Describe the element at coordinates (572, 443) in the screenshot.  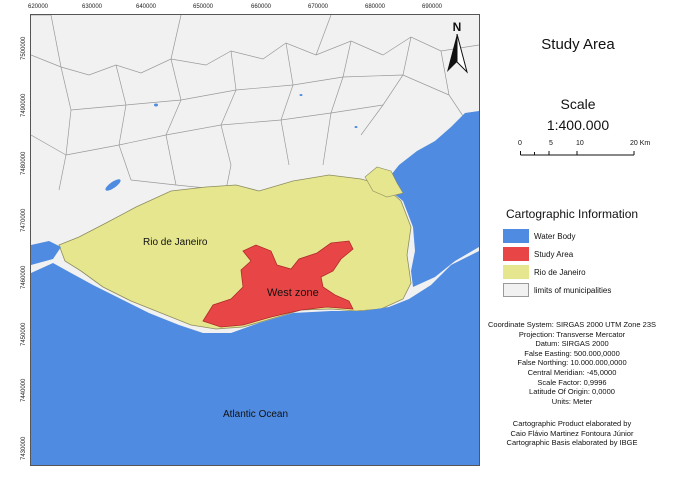
I see `credit-line: Cartographic Basis elaborated by IBGE` at that location.